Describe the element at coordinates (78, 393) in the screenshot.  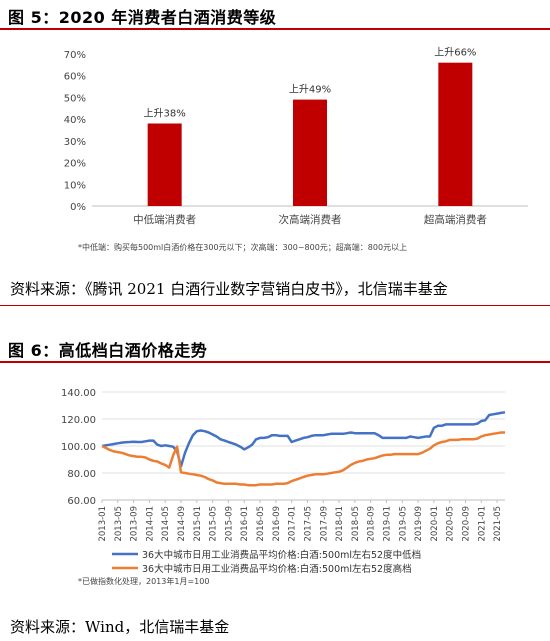
I see `y-tick-label: 140.00` at that location.